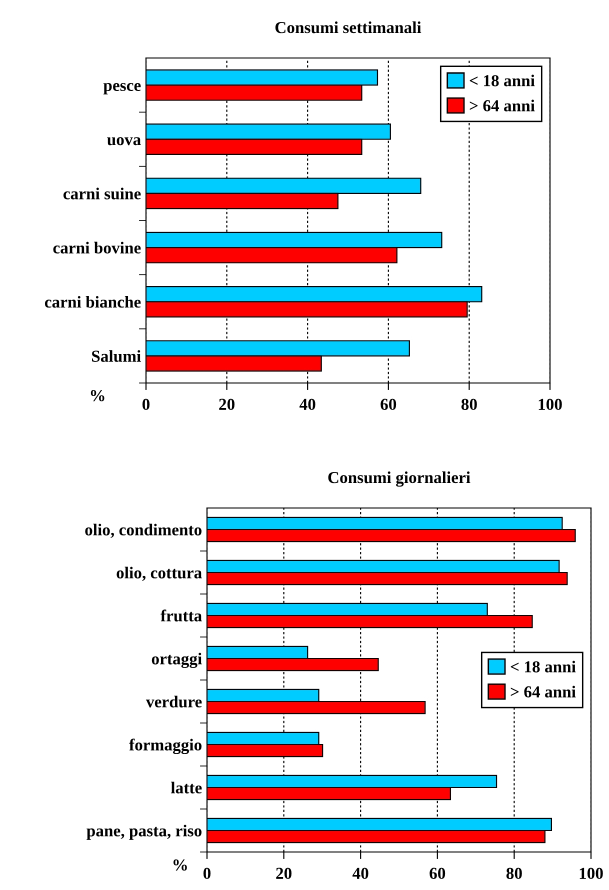  Describe the element at coordinates (348, 27) in the screenshot. I see `chart-title: Consumi settimanali` at that location.